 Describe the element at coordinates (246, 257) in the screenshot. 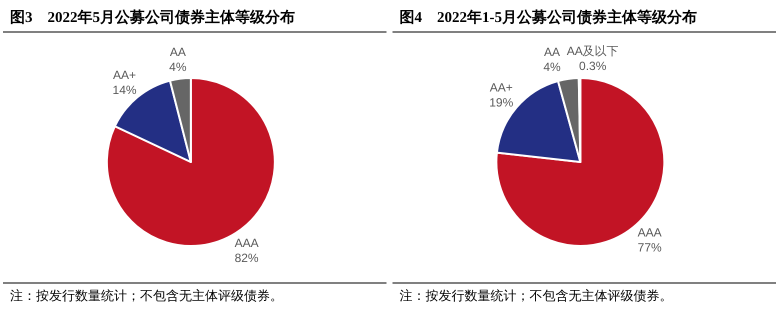

I see `data-label: 82%` at that location.